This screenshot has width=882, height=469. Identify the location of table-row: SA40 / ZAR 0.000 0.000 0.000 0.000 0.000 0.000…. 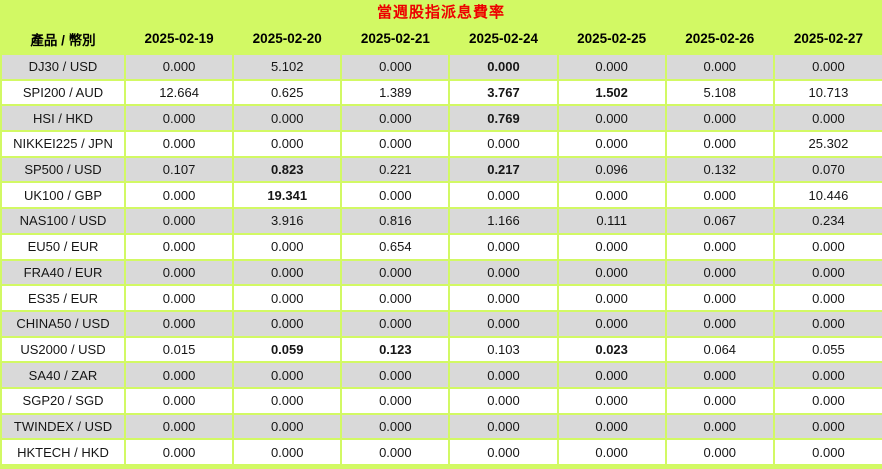
(441, 375).